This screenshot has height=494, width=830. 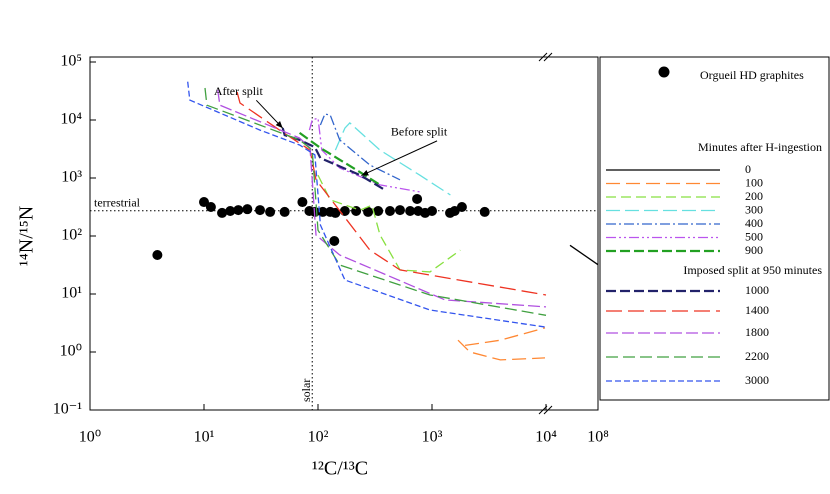 What do you see at coordinates (546, 437) in the screenshot?
I see `x-tick-label: 10⁴` at bounding box center [546, 437].